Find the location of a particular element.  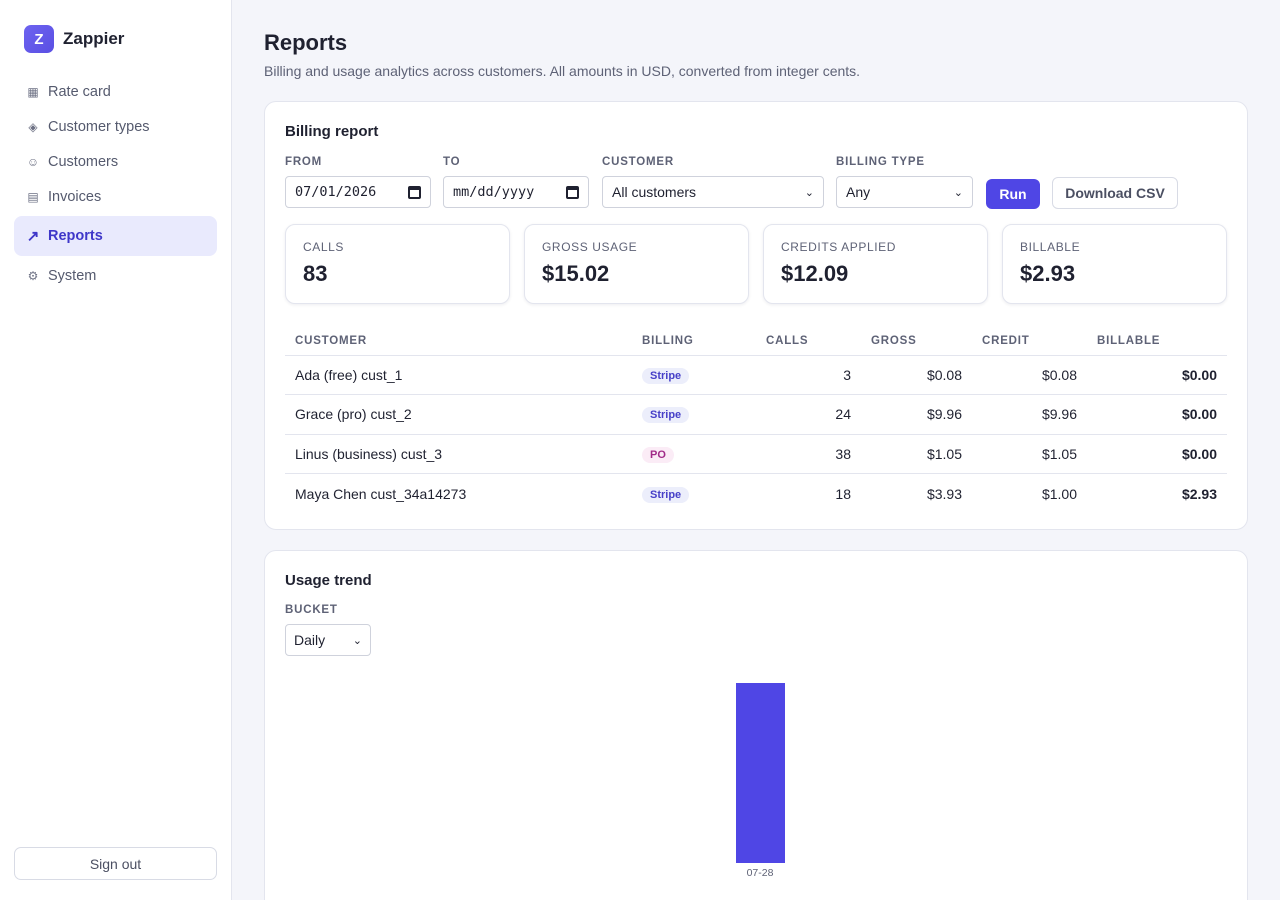

to-field: TO mm/dd/yyyy is located at coordinates (516, 182).